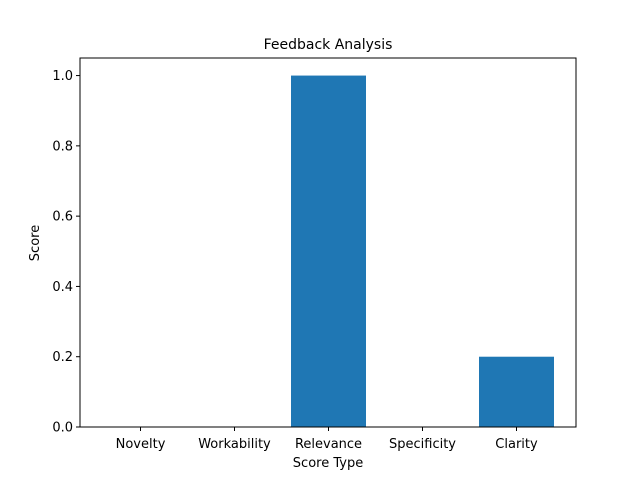  What do you see at coordinates (62, 76) in the screenshot?
I see `y-tick-label: 1.0` at bounding box center [62, 76].